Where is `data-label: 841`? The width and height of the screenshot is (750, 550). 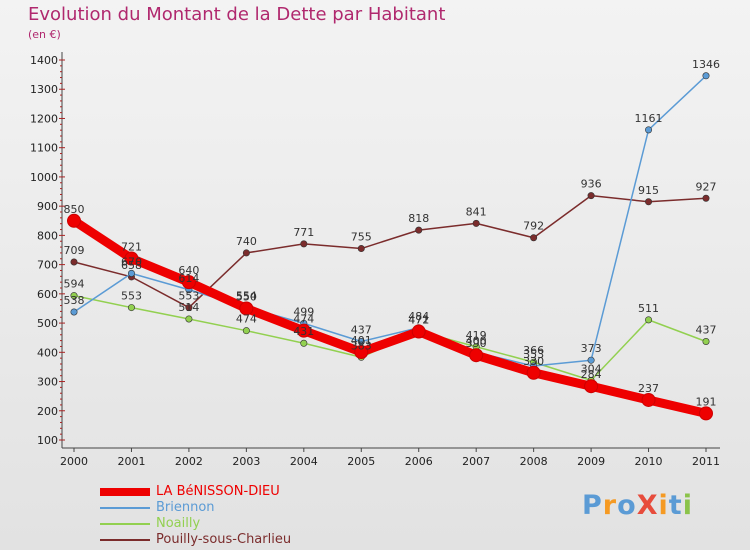
data-label: 841 is located at coordinates (476, 211).